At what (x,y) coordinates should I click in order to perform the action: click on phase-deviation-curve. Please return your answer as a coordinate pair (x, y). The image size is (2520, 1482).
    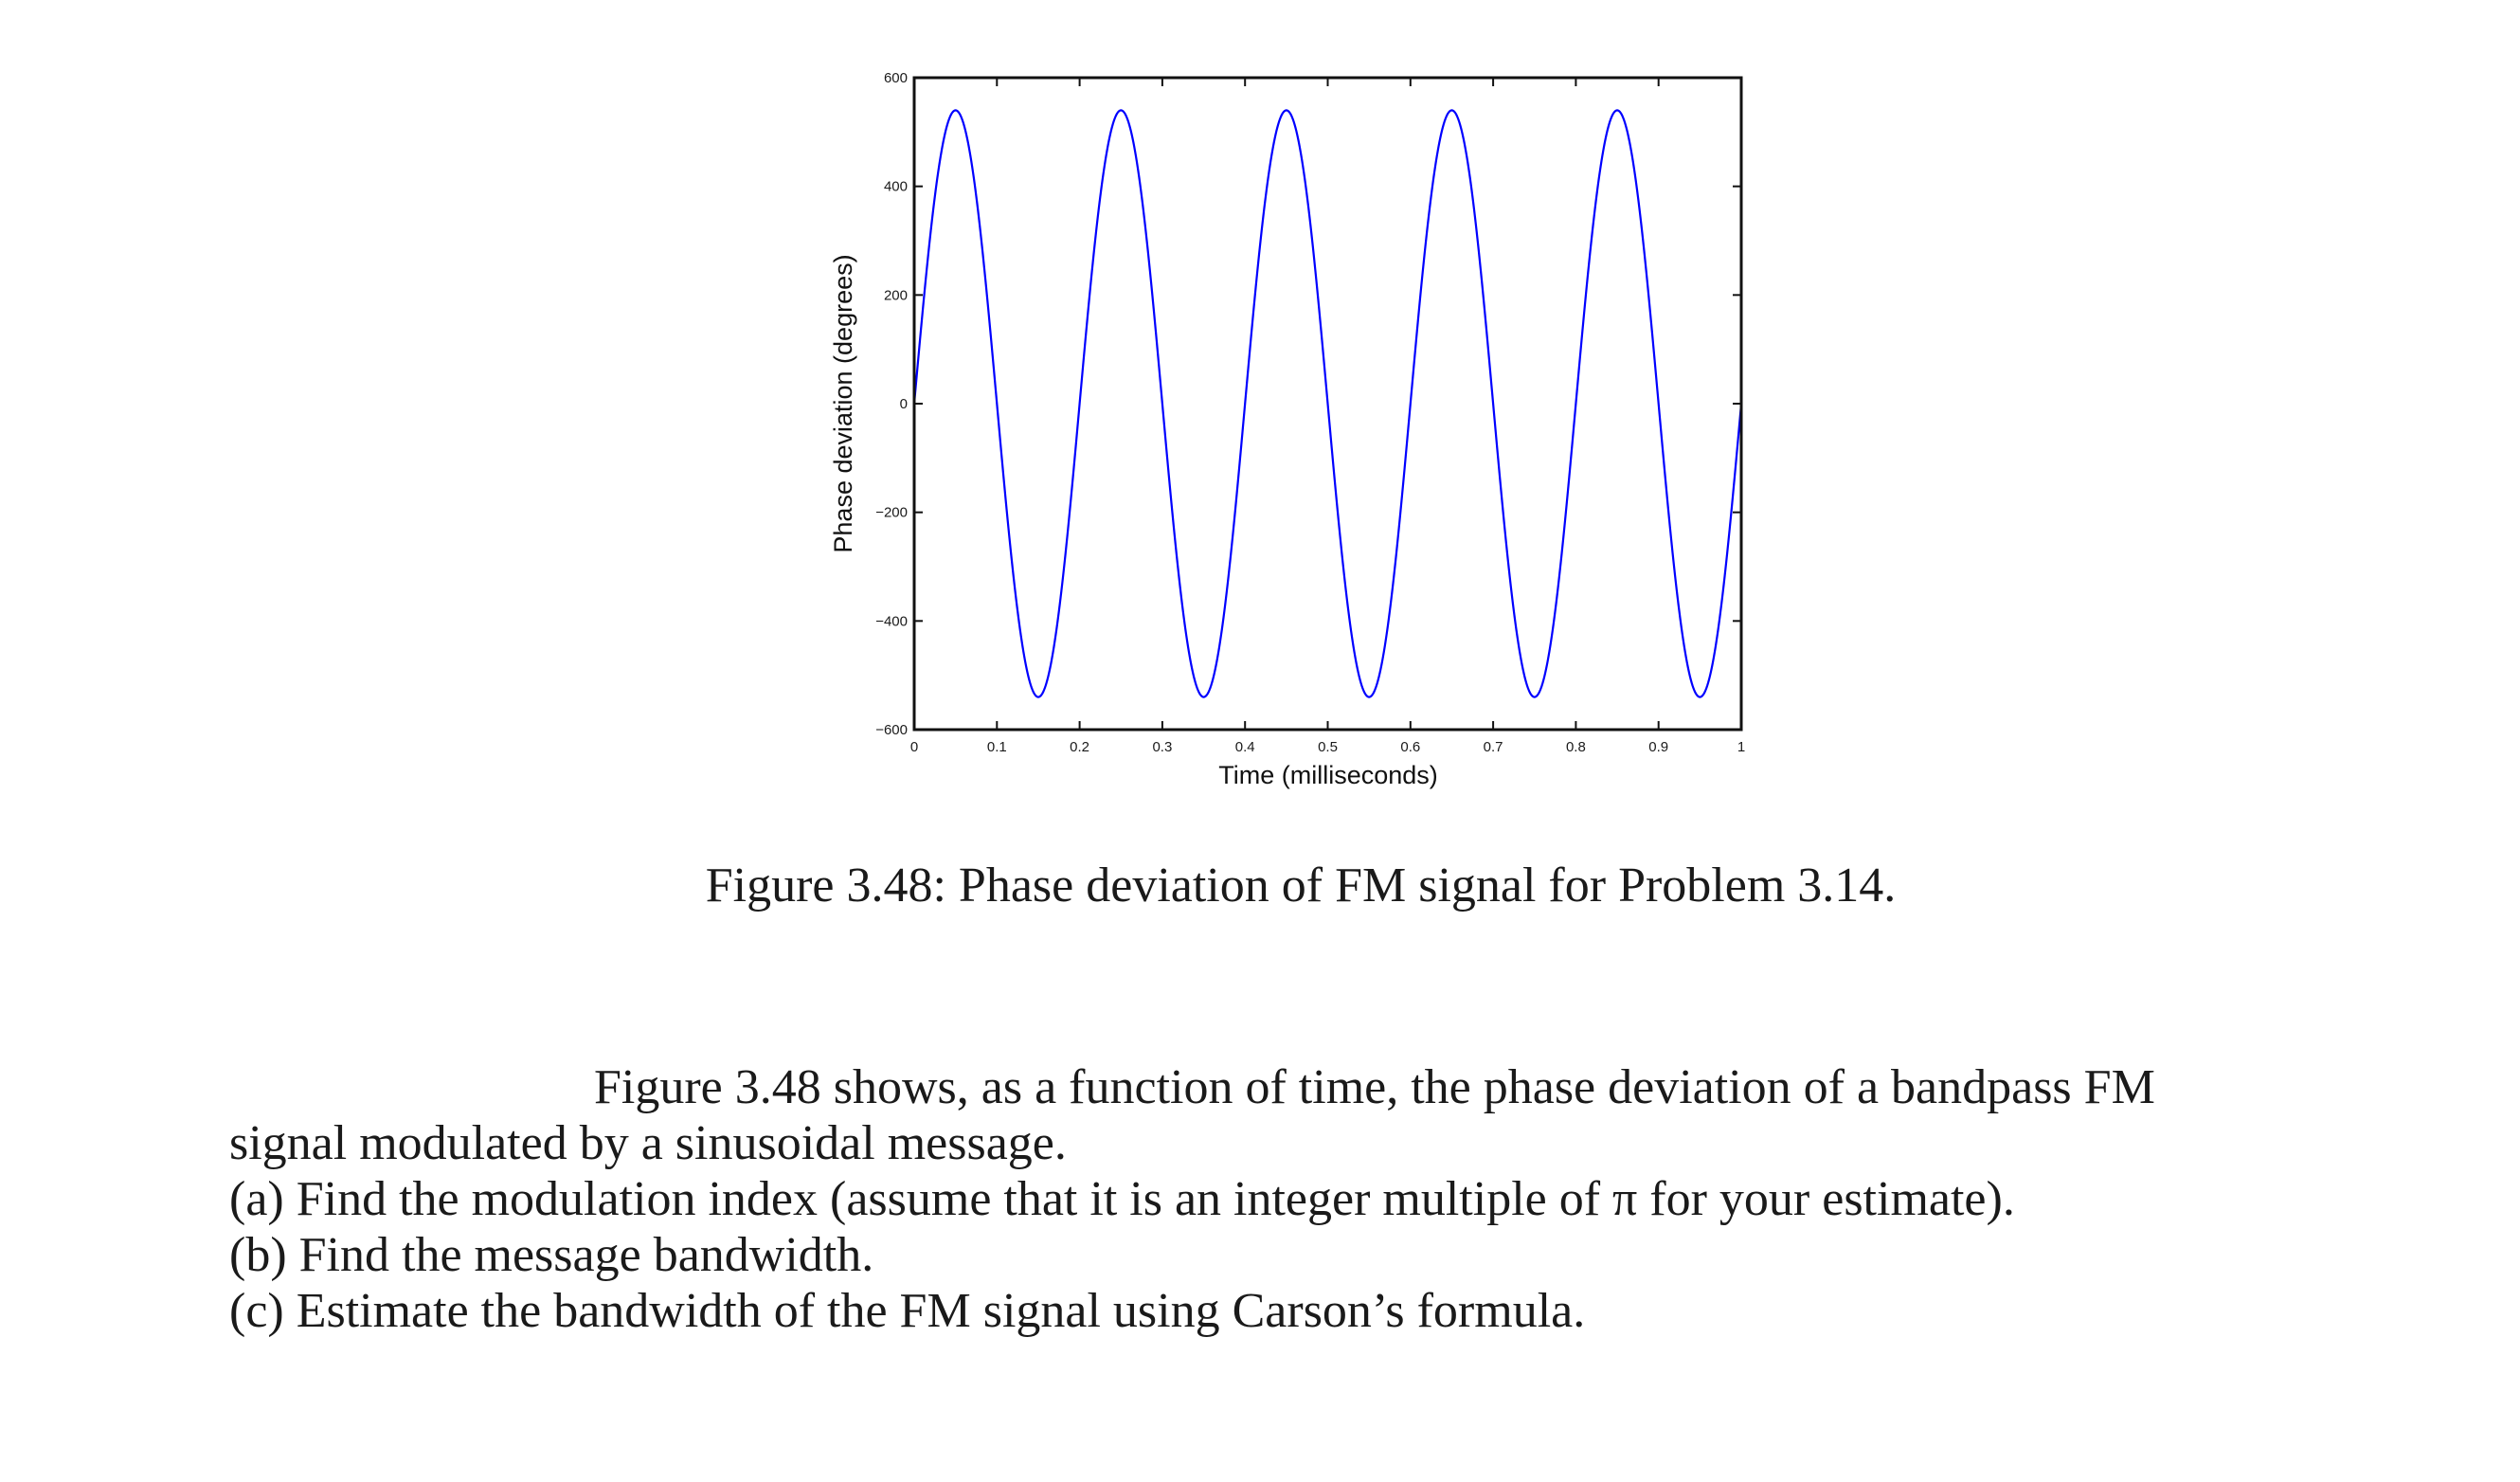
    Looking at the image, I should click on (1327, 403).